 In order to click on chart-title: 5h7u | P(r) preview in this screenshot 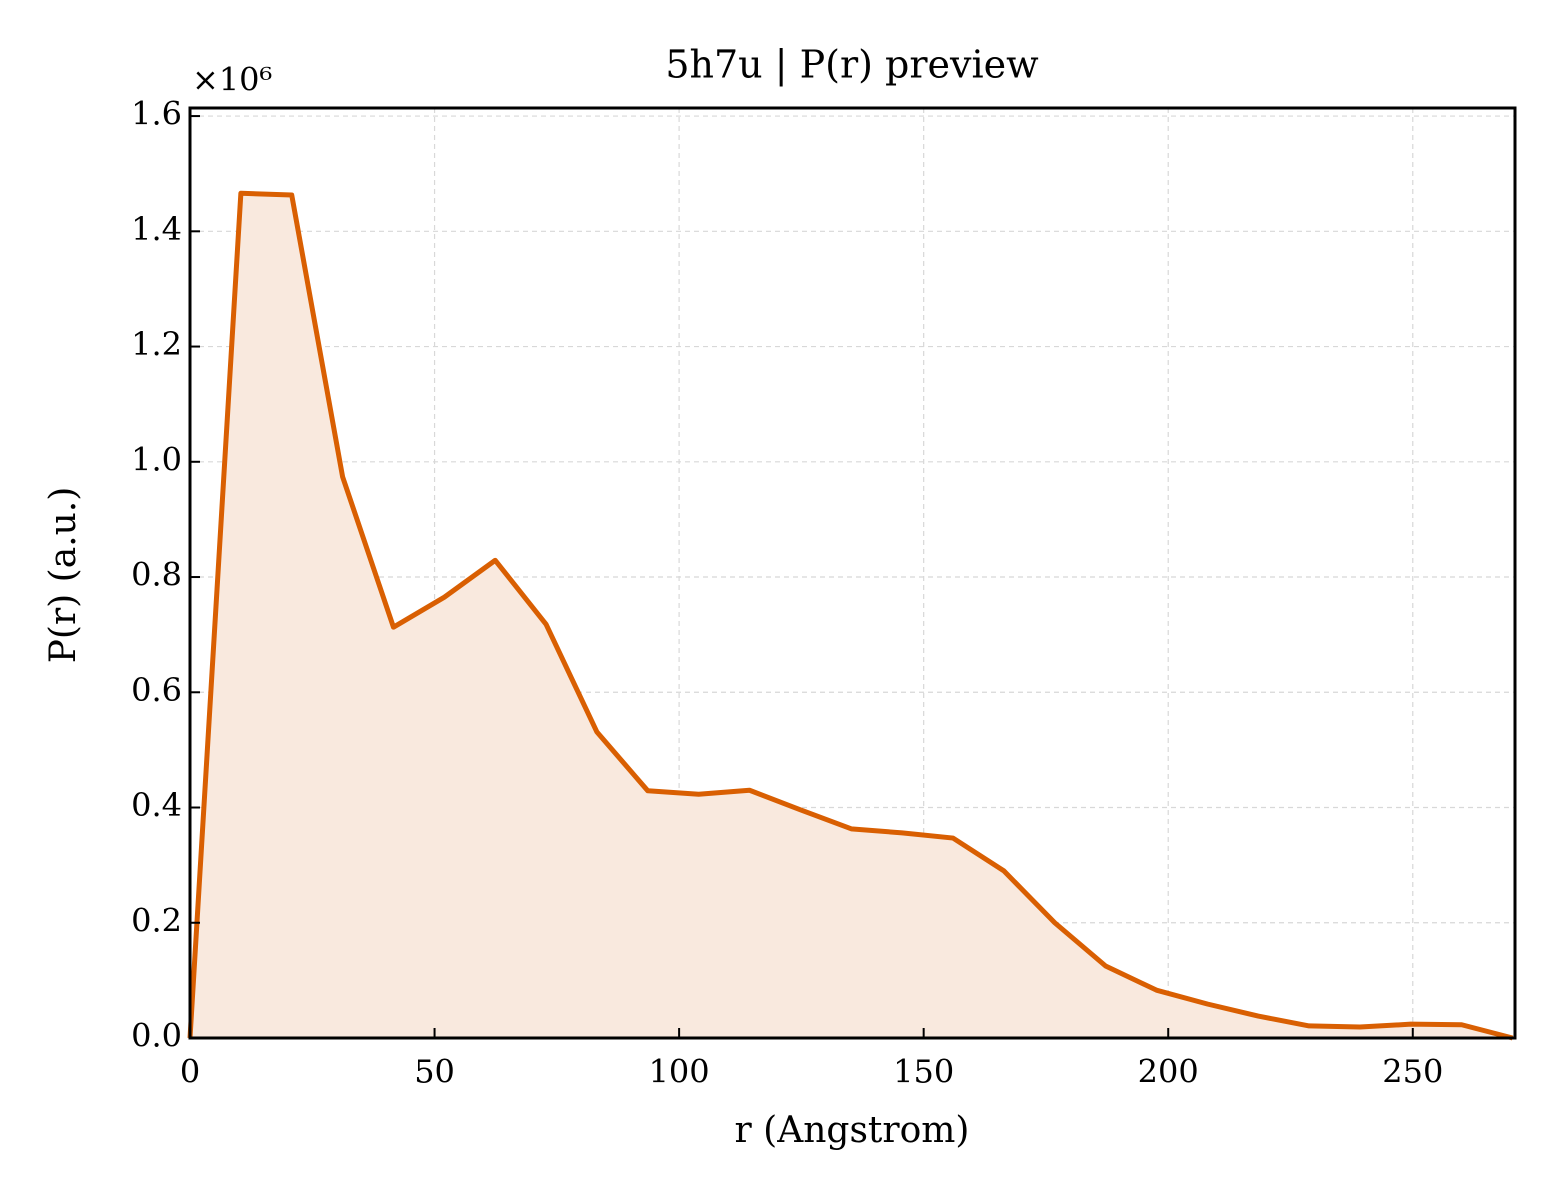, I will do `click(852, 65)`.